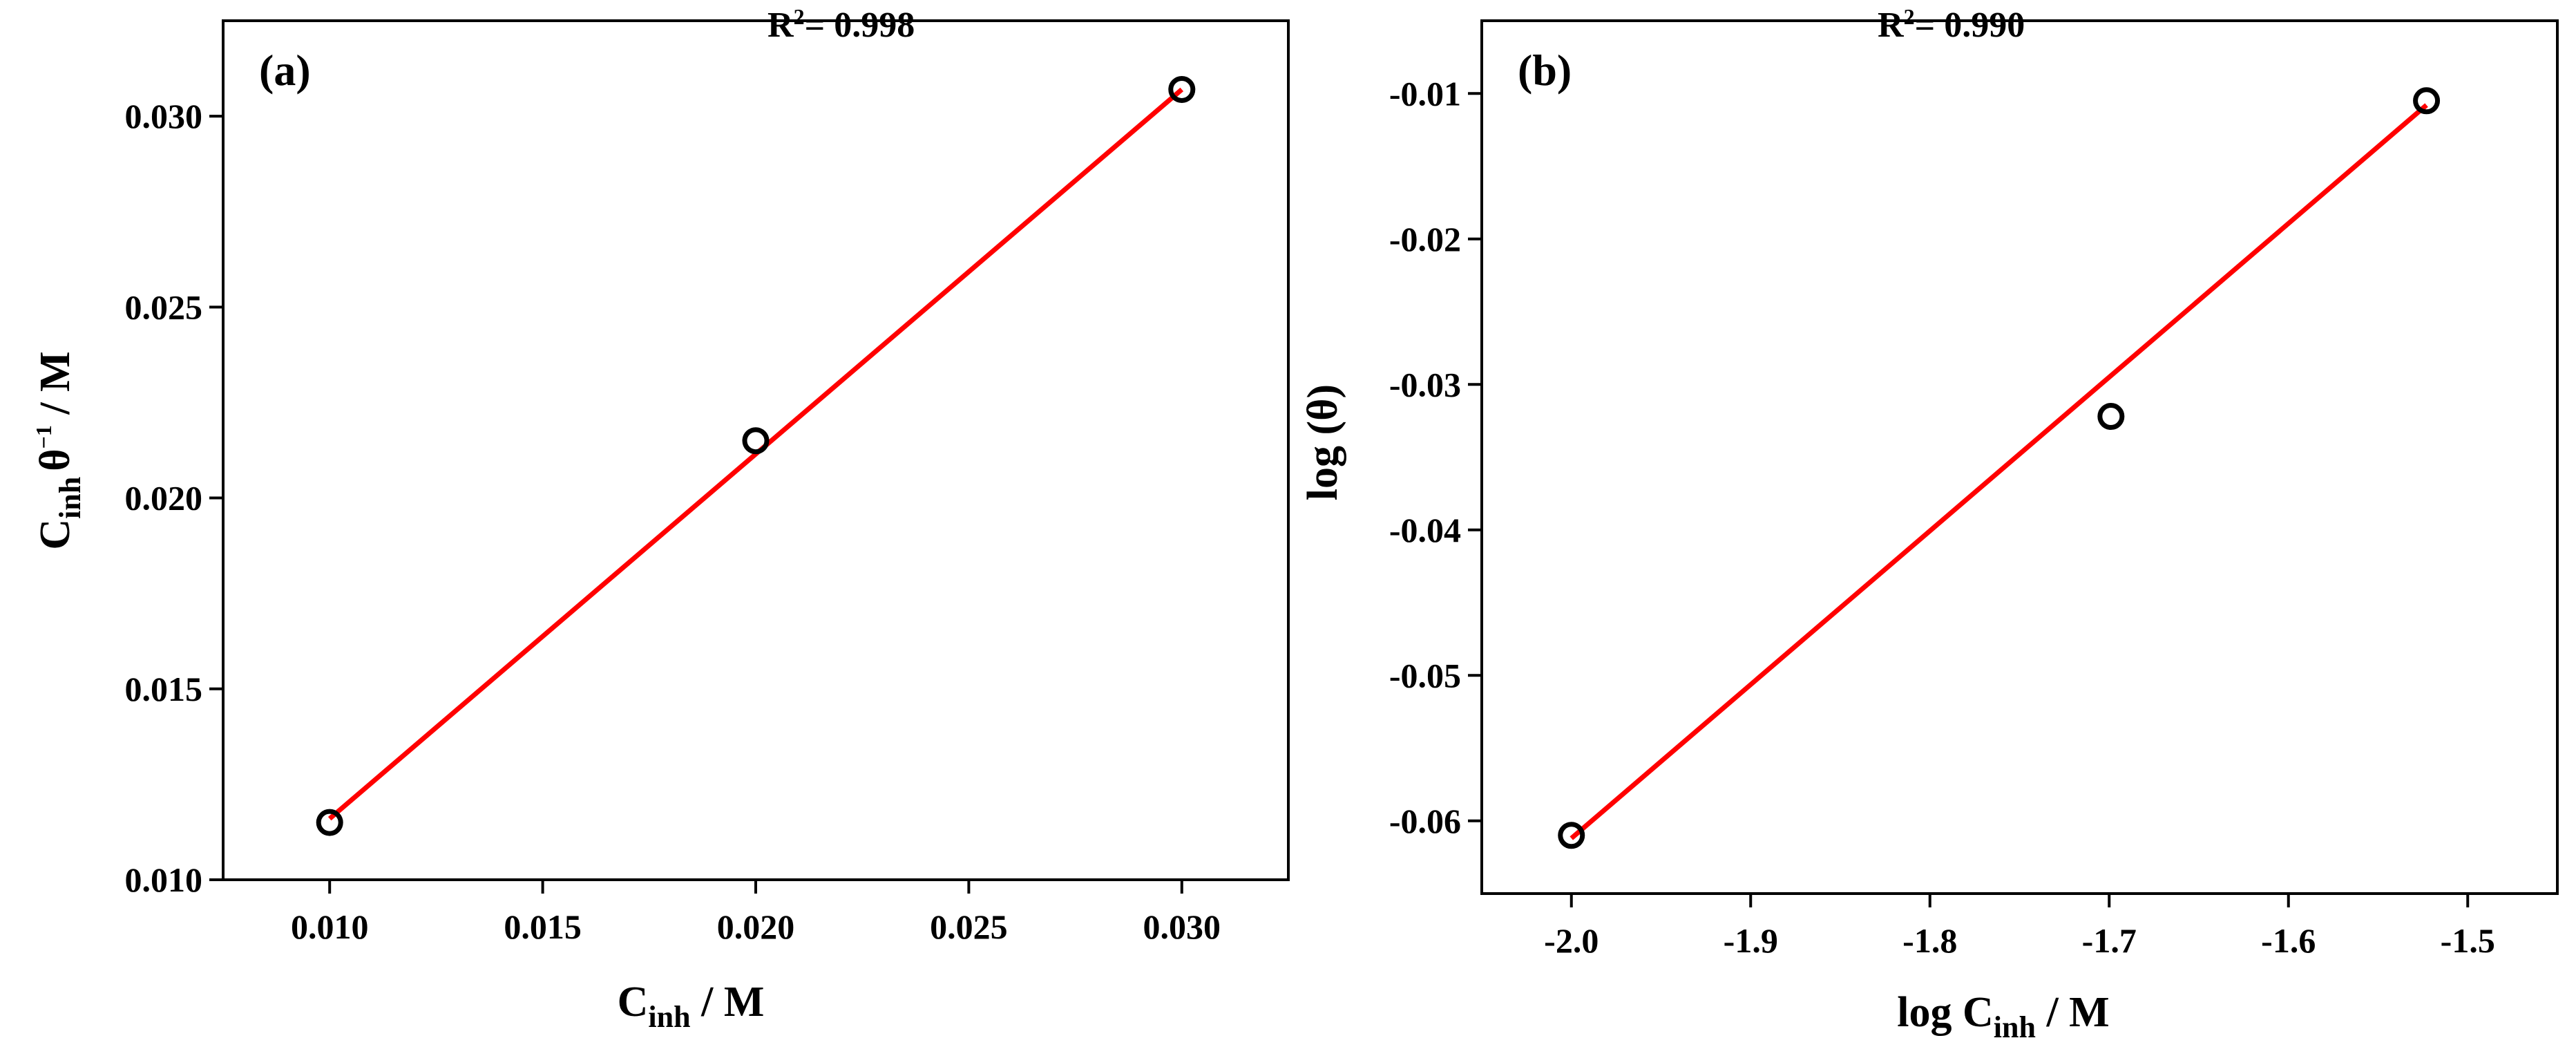 The height and width of the screenshot is (1047, 2576). Describe the element at coordinates (1751, 940) in the screenshot. I see `panel-b-x-tick-label: -1.9` at that location.